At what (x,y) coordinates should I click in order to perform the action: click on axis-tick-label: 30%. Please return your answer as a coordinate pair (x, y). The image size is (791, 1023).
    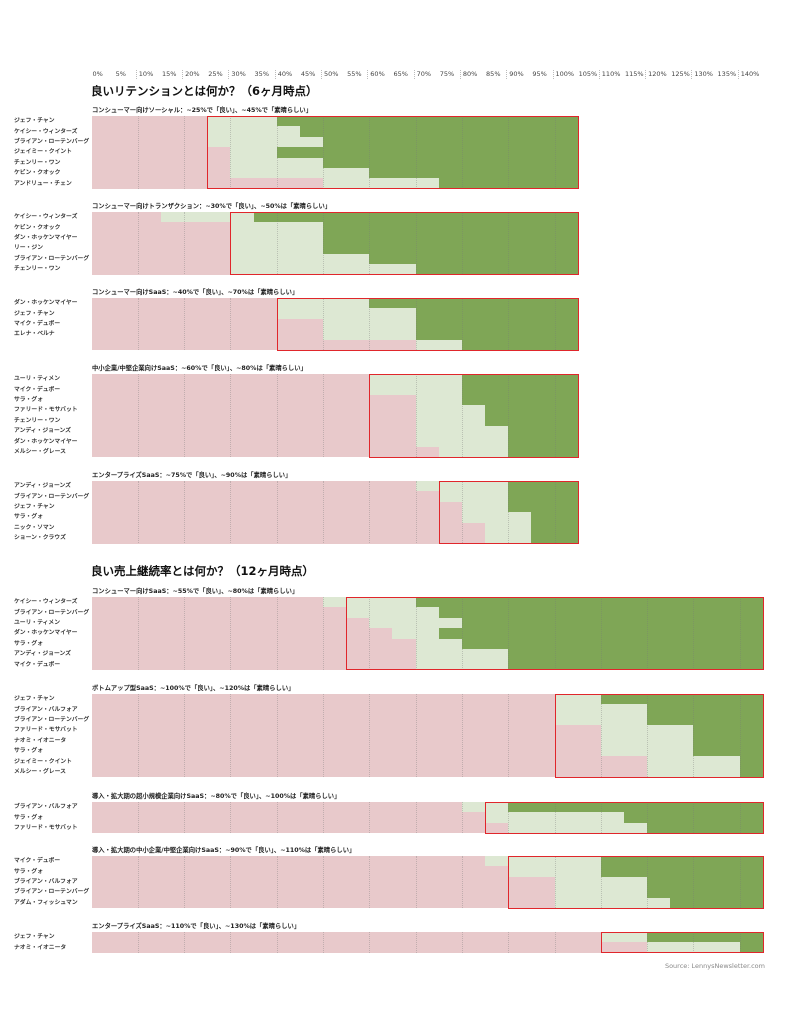
    Looking at the image, I should click on (238, 74).